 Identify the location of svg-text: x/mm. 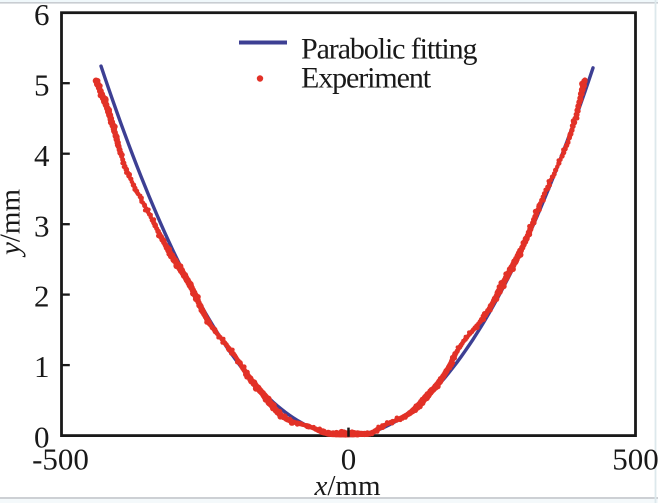
(346, 486).